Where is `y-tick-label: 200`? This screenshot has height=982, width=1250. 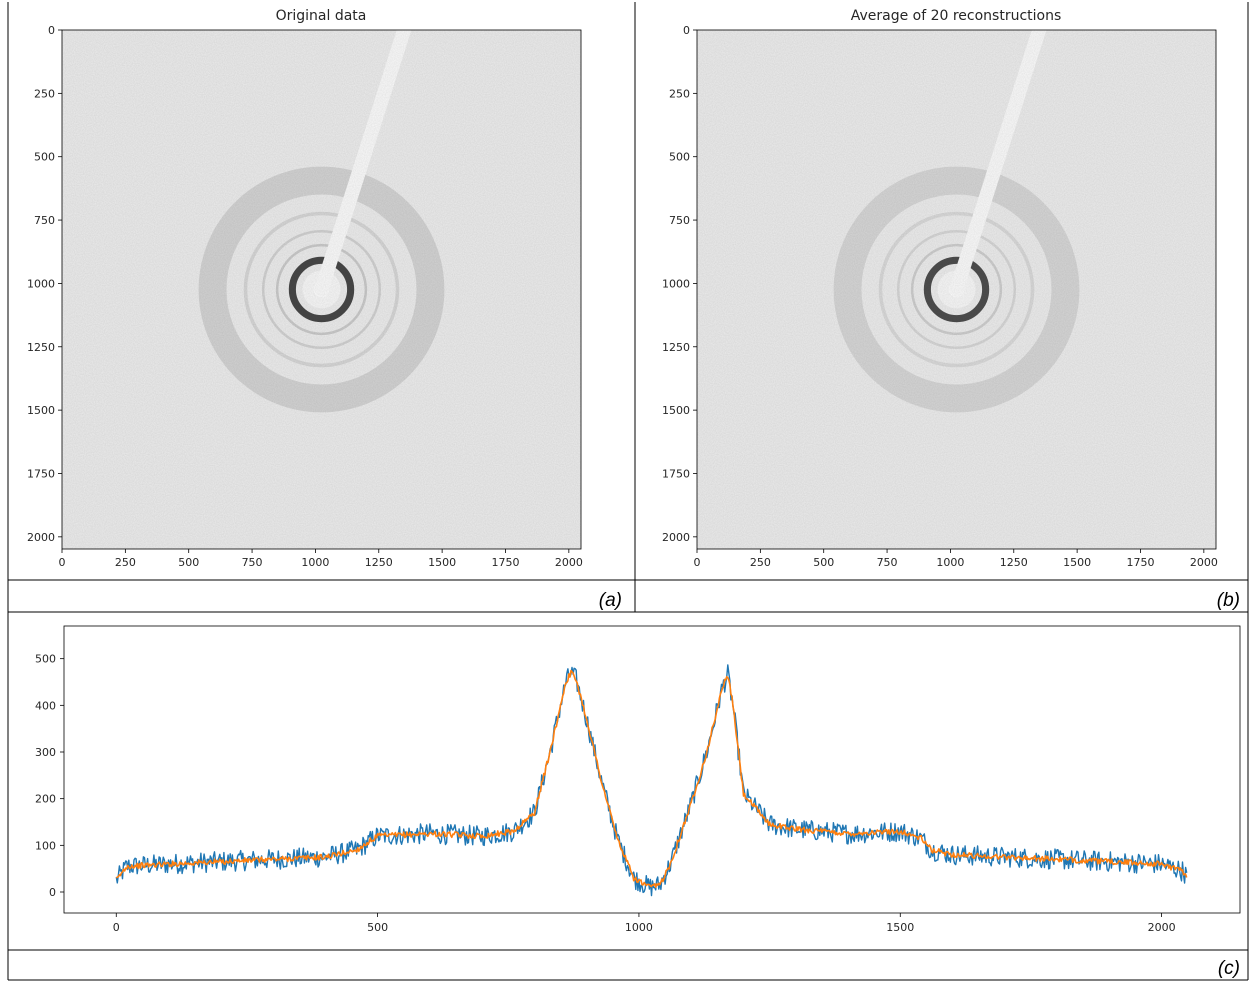 y-tick-label: 200 is located at coordinates (45, 799).